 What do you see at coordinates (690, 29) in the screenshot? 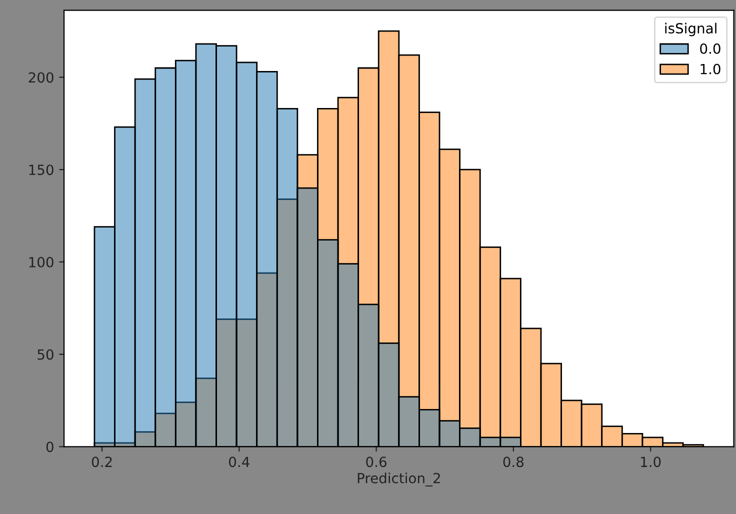
I see `legend-title: isSignal` at bounding box center [690, 29].